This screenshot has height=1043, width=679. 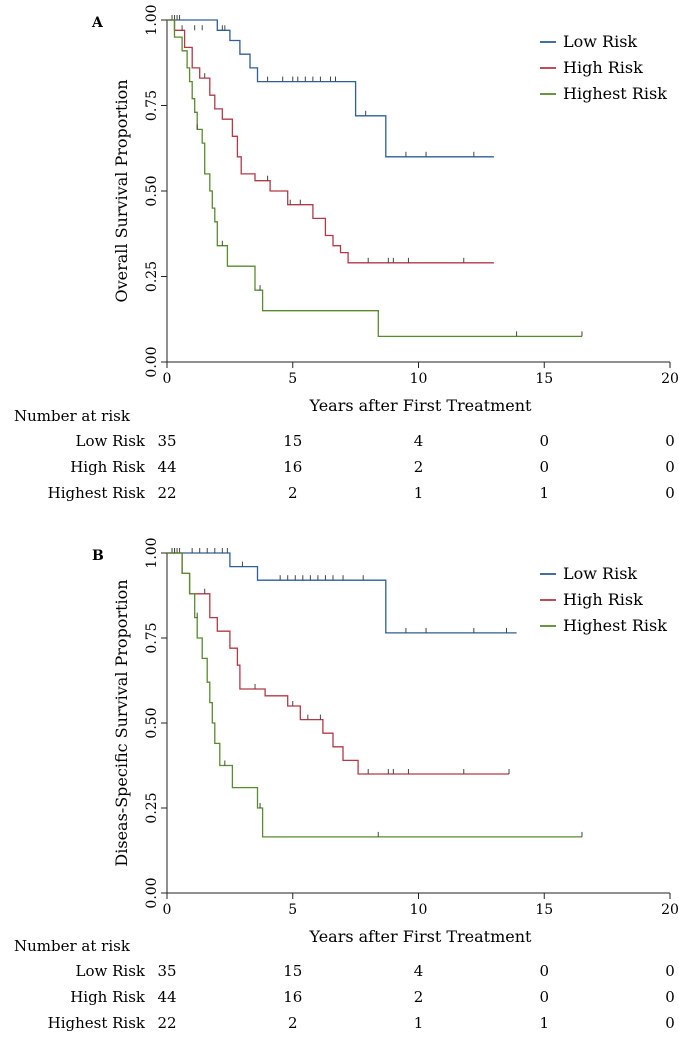 I want to click on y-axis-title: Diseas-Specific Survival Proportion, so click(x=121, y=722).